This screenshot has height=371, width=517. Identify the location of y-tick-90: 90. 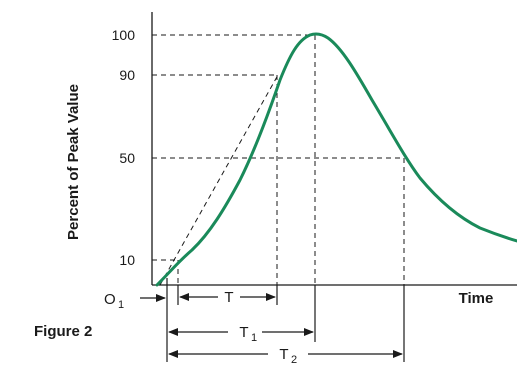
(127, 75).